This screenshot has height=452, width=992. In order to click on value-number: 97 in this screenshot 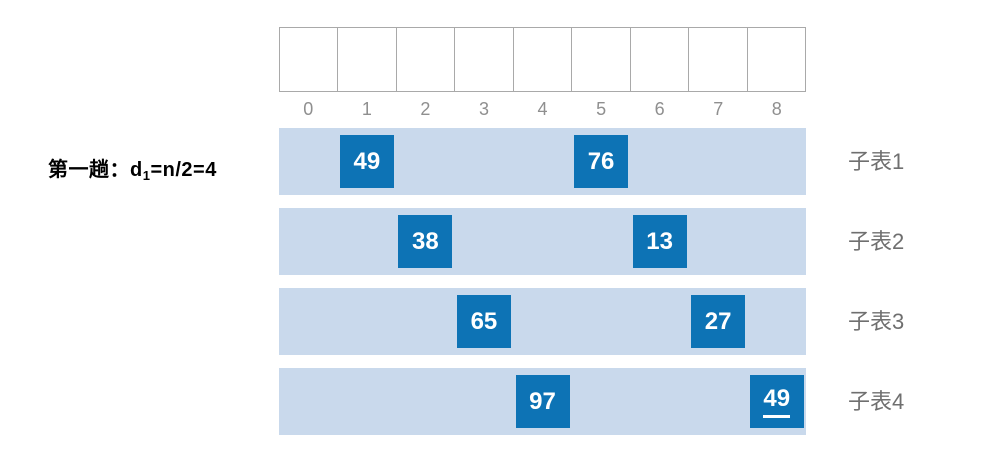, I will do `click(542, 401)`.